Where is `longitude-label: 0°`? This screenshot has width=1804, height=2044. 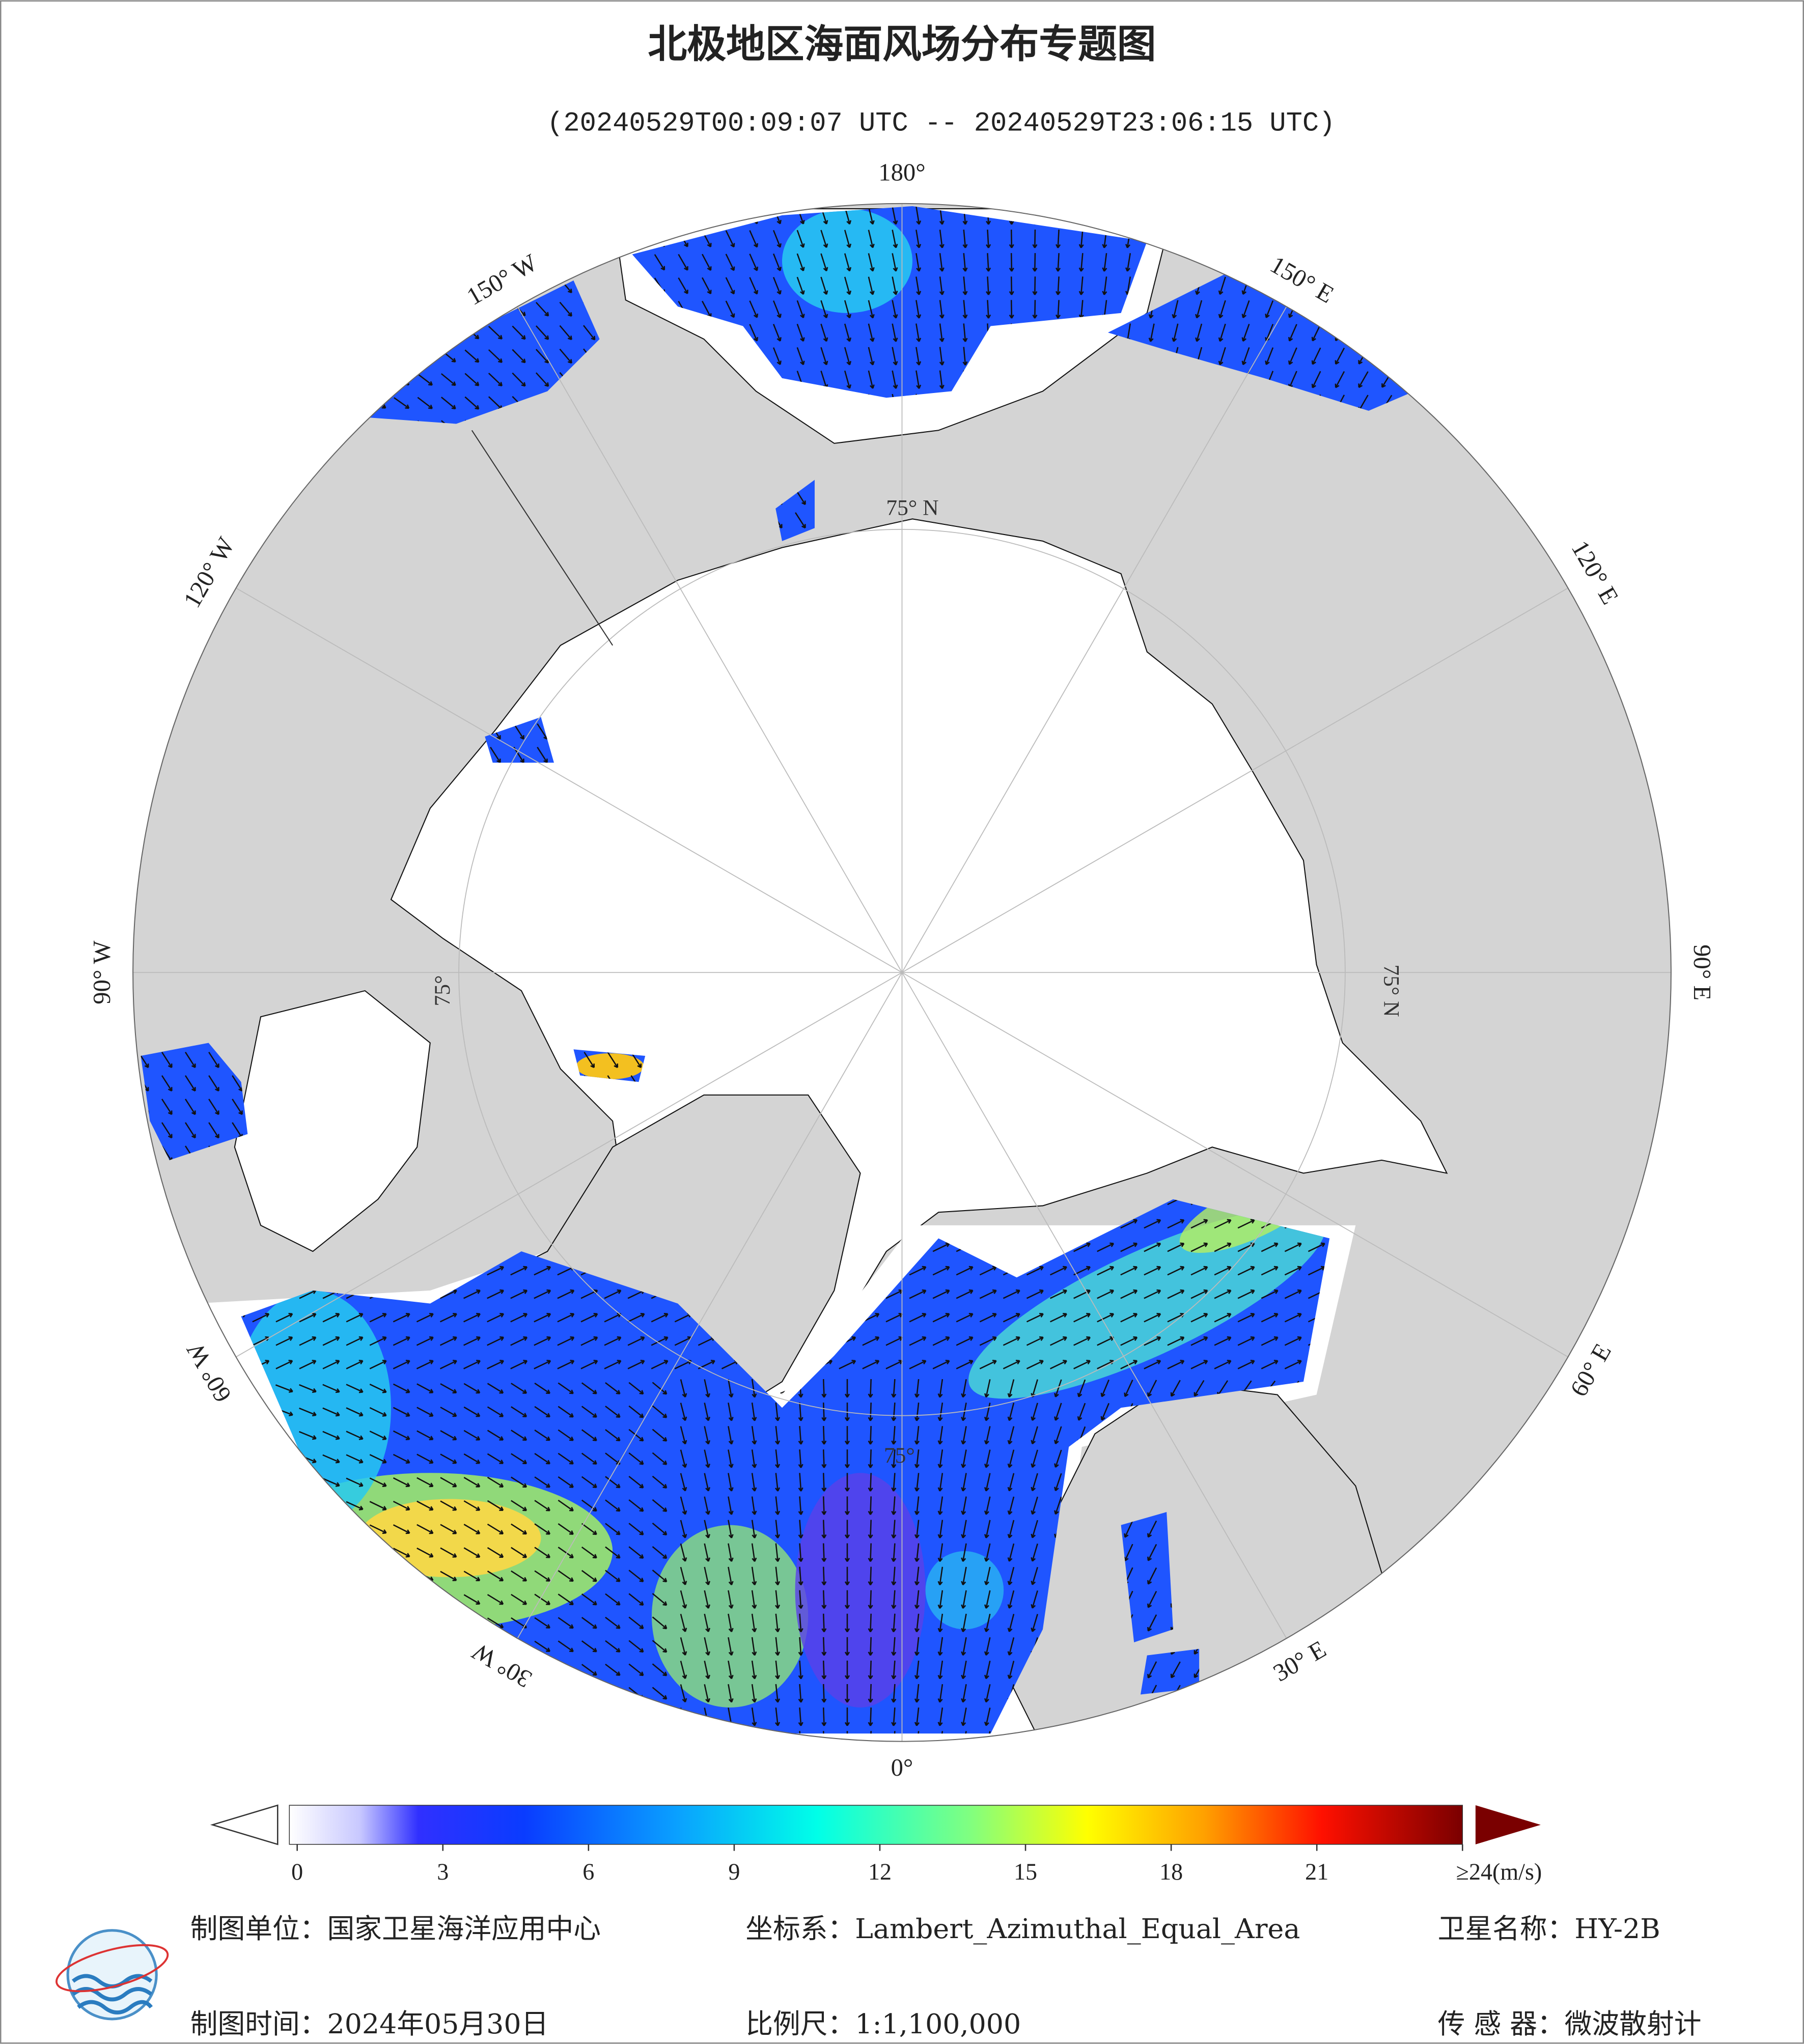
longitude-label: 0° is located at coordinates (902, 1767).